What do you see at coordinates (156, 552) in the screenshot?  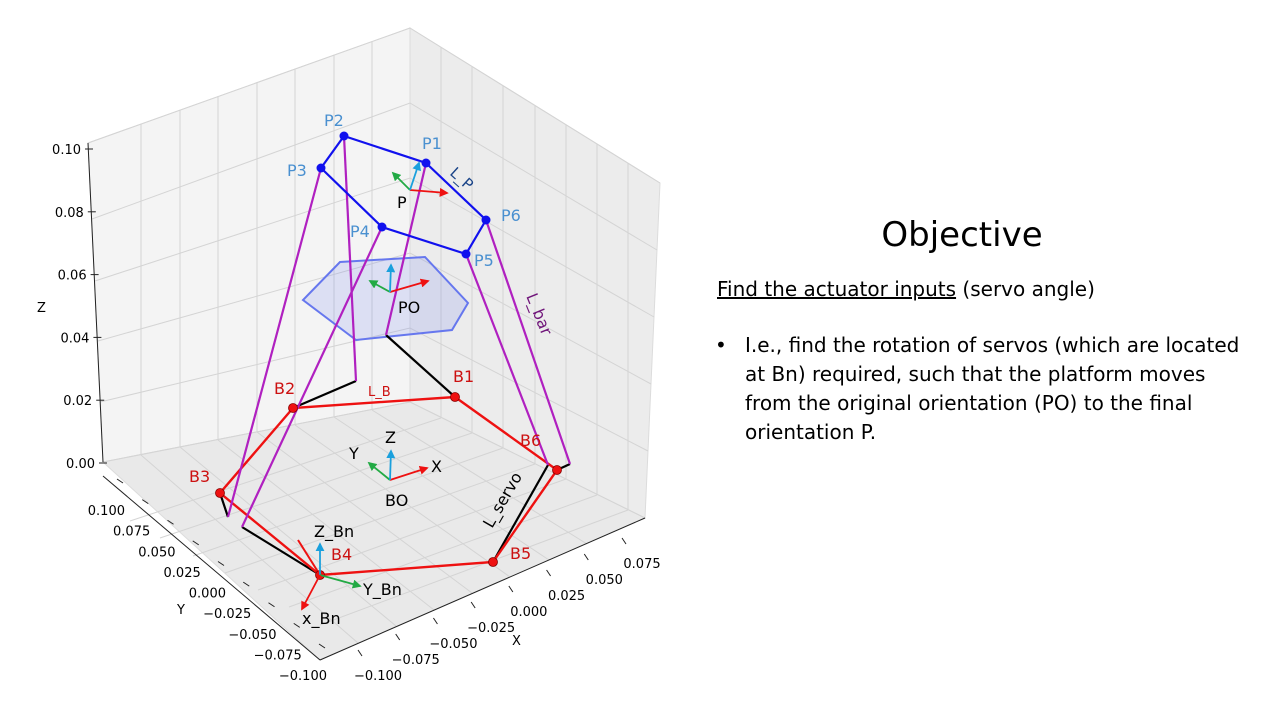 I see `y-tick-label: 0.050` at bounding box center [156, 552].